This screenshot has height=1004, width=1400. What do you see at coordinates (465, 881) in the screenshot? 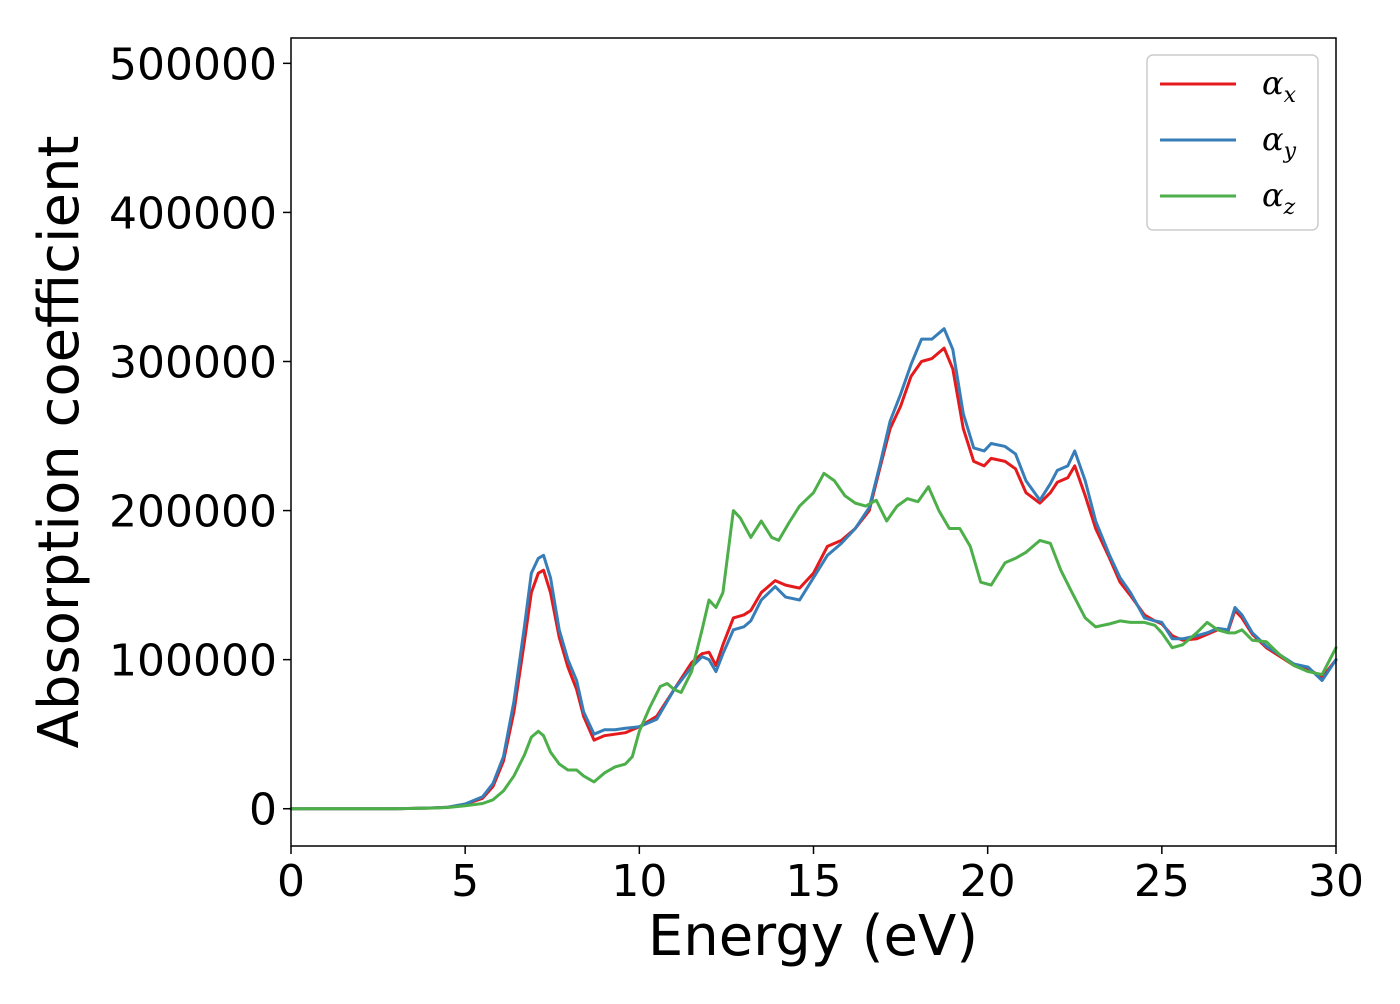
I see `x-tick-label: 5` at bounding box center [465, 881].